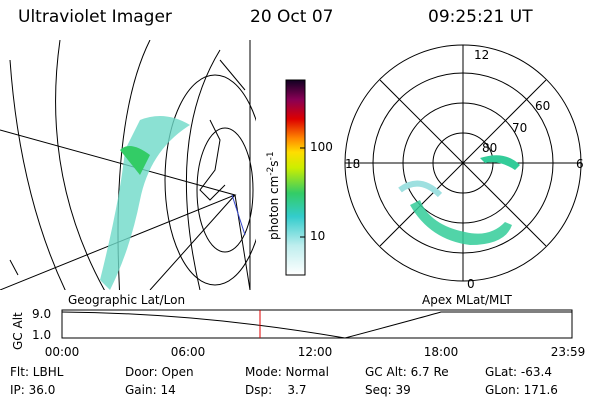  Describe the element at coordinates (41, 335) in the screenshot. I see `timeline-y-label: 1.0` at that location.